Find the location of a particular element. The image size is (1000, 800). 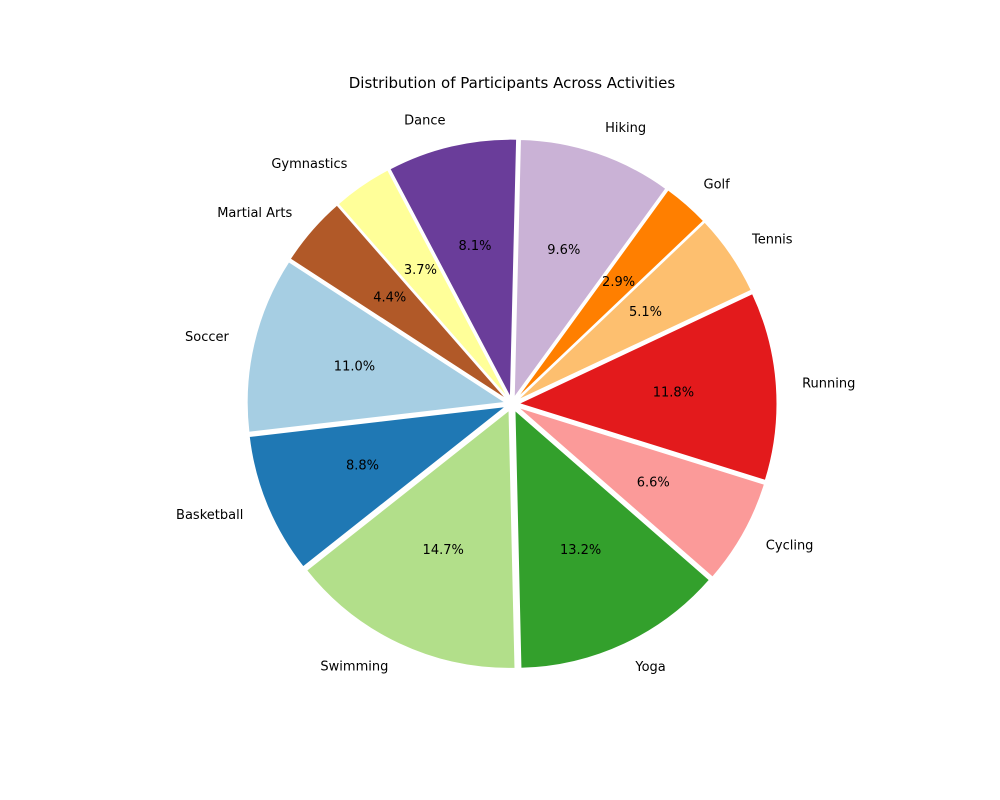

pct-label-dance: 8.1% is located at coordinates (474, 246).